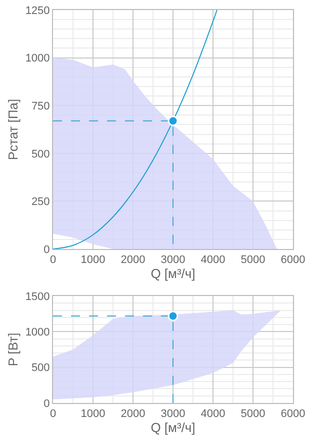 Image resolution: width=320 pixels, height=442 pixels. What do you see at coordinates (40, 202) in the screenshot?
I see `y-tick-label: 250` at bounding box center [40, 202].